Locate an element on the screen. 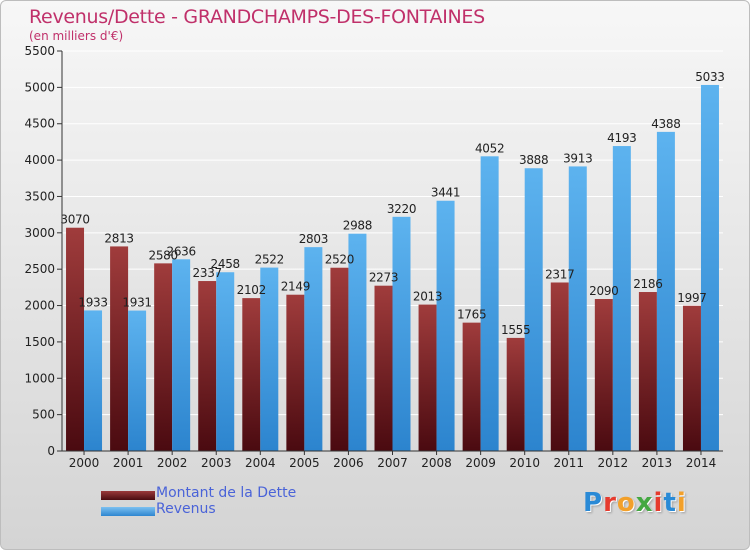 The width and height of the screenshot is (750, 550). x-tick-label: 2013 is located at coordinates (657, 463).